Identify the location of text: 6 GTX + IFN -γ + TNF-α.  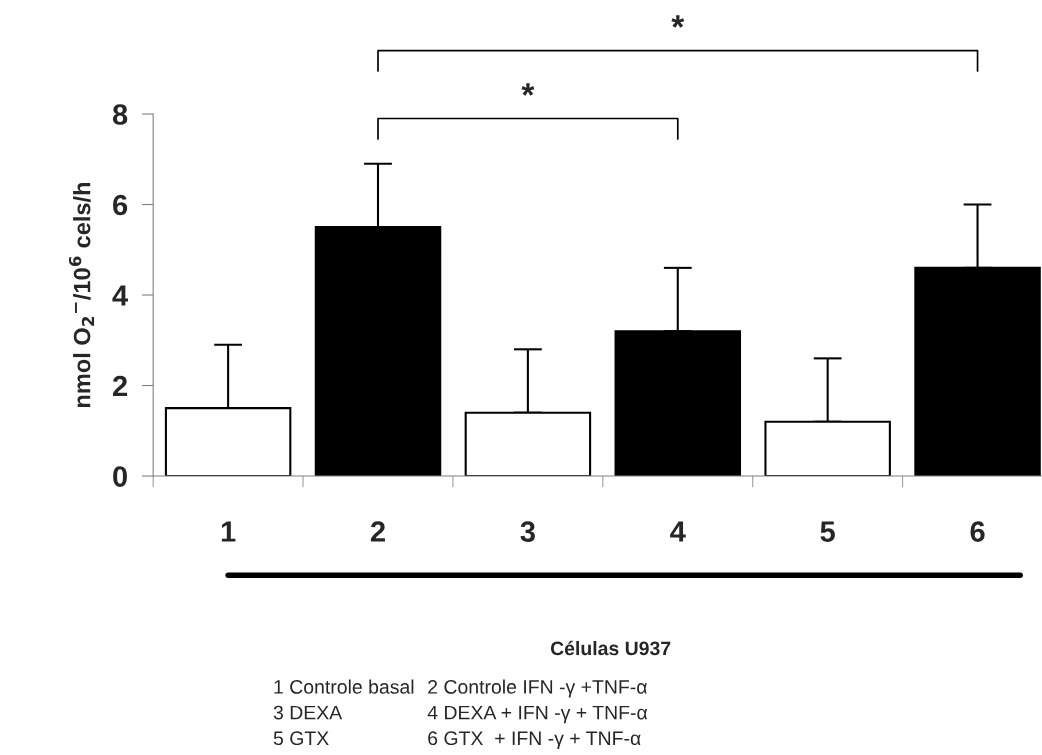
(534, 740).